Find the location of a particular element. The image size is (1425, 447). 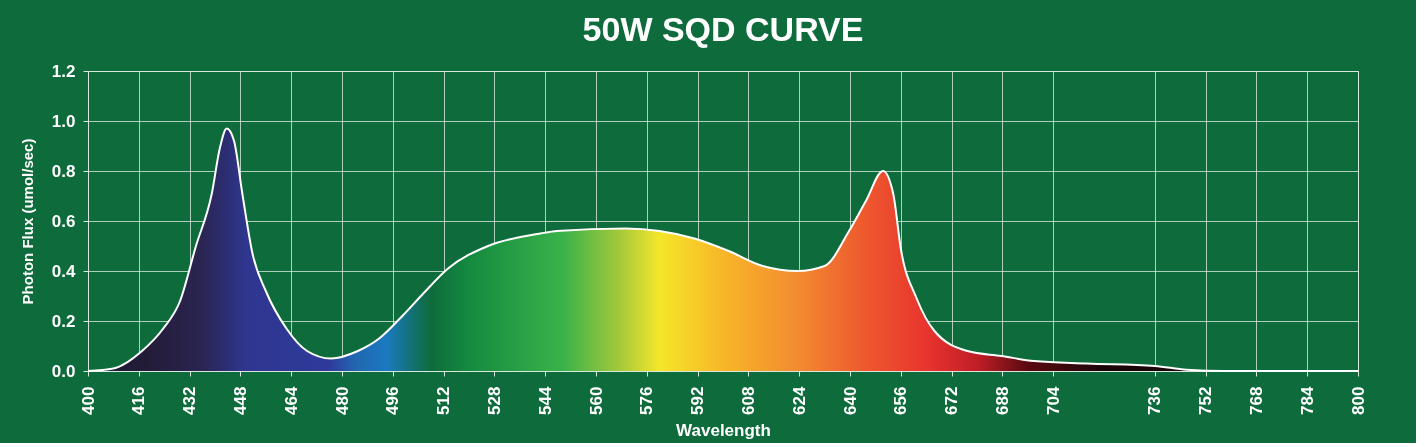

x-tick-label: 640 is located at coordinates (850, 400).